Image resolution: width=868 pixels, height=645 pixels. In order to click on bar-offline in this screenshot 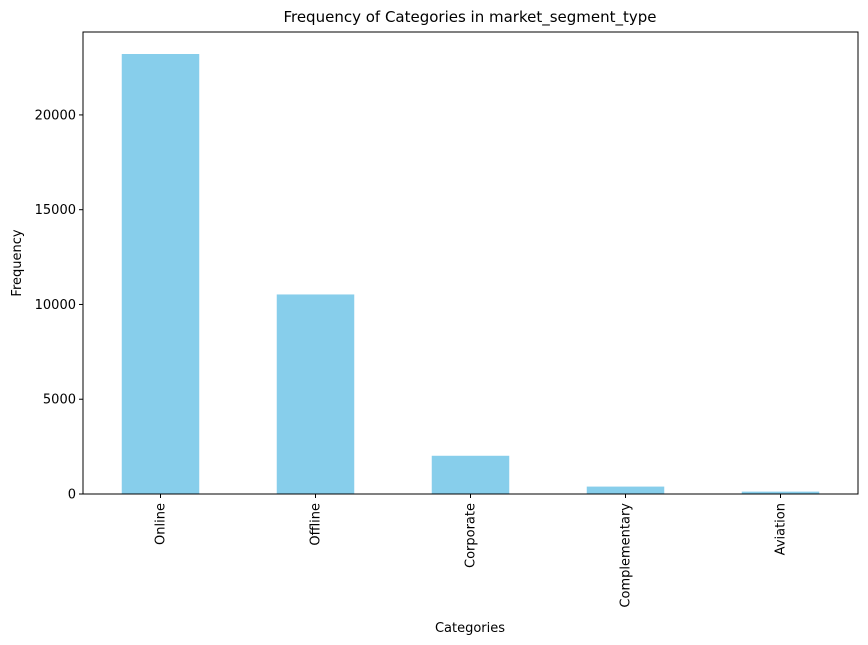, I will do `click(315, 394)`.